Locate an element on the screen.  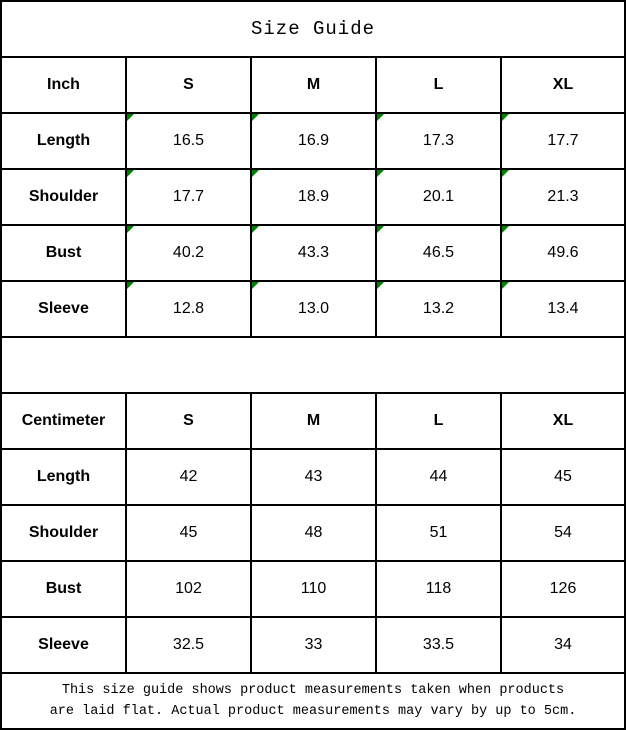
size-header-xl: XL is located at coordinates (562, 421).